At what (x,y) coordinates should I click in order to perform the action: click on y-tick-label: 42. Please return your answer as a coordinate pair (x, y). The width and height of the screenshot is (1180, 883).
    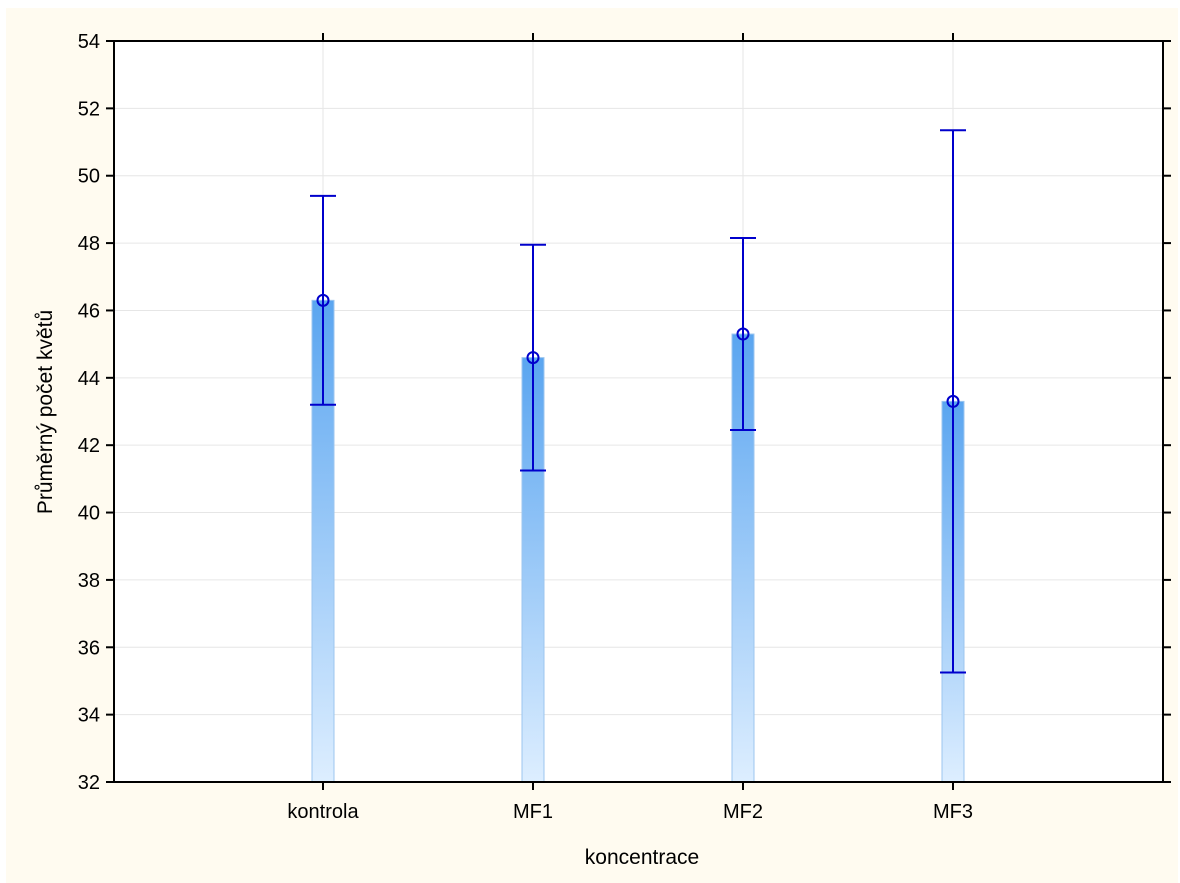
    Looking at the image, I should click on (89, 446).